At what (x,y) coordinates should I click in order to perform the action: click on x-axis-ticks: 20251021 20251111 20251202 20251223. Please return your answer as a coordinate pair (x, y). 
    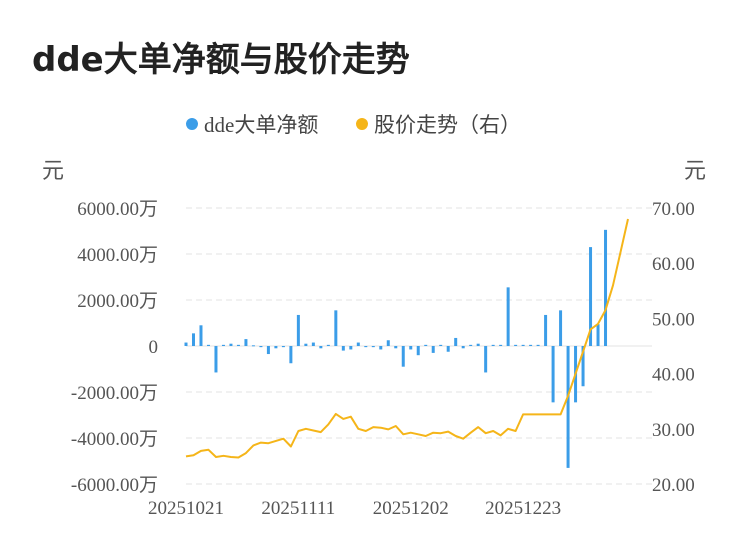
    Looking at the image, I should click on (354, 508).